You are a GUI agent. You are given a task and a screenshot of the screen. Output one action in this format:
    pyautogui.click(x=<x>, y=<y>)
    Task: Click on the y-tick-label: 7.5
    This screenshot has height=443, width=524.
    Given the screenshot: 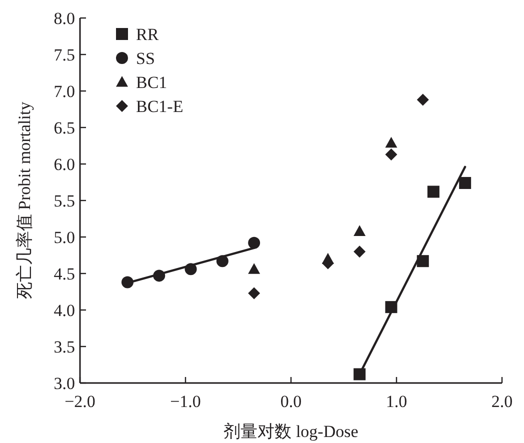 What is the action you would take?
    pyautogui.click(x=64, y=55)
    